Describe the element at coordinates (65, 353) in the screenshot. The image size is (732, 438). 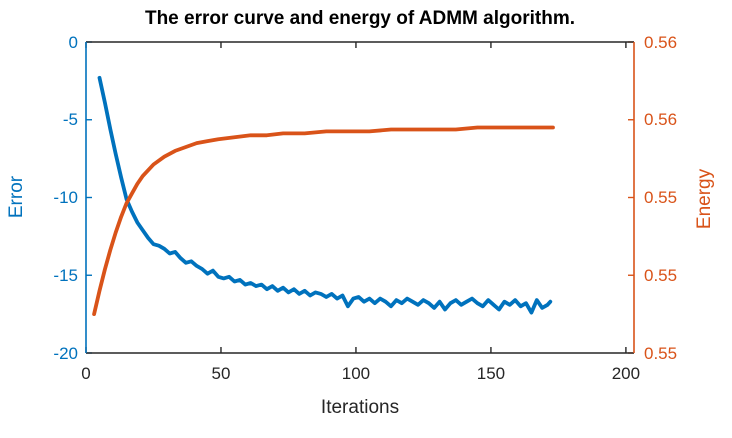
I see `y-left-tick-label: -20` at that location.